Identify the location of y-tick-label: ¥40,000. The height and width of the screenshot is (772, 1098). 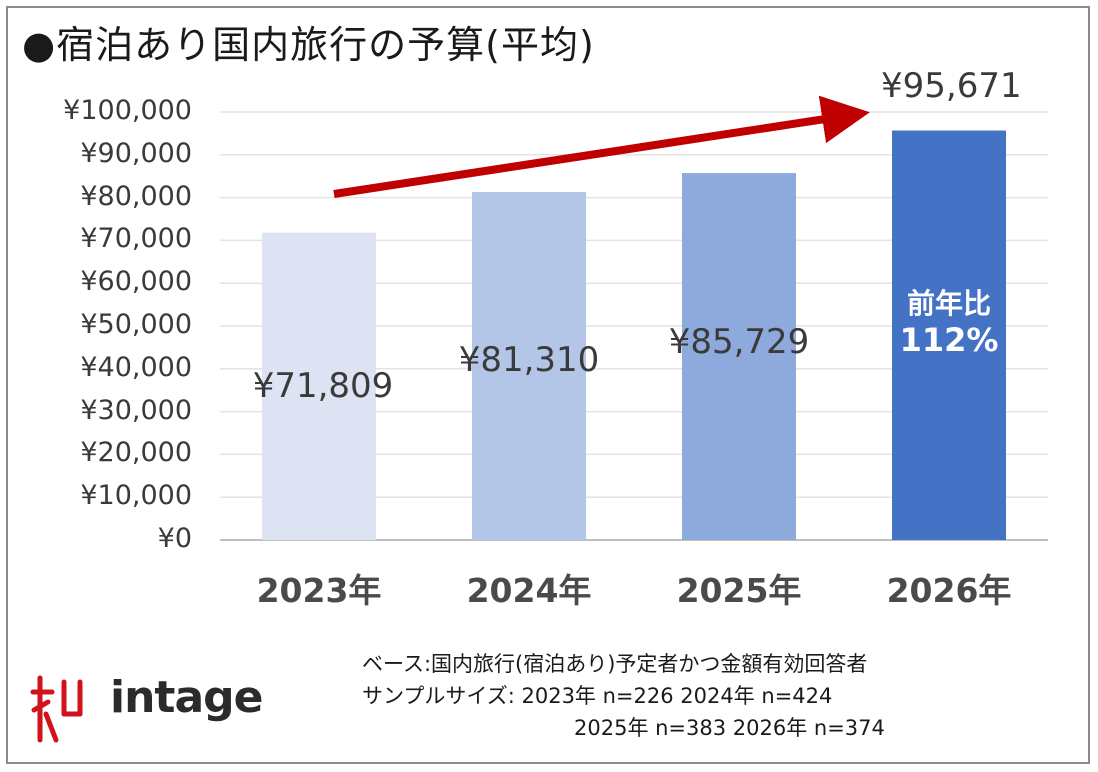
(136, 367).